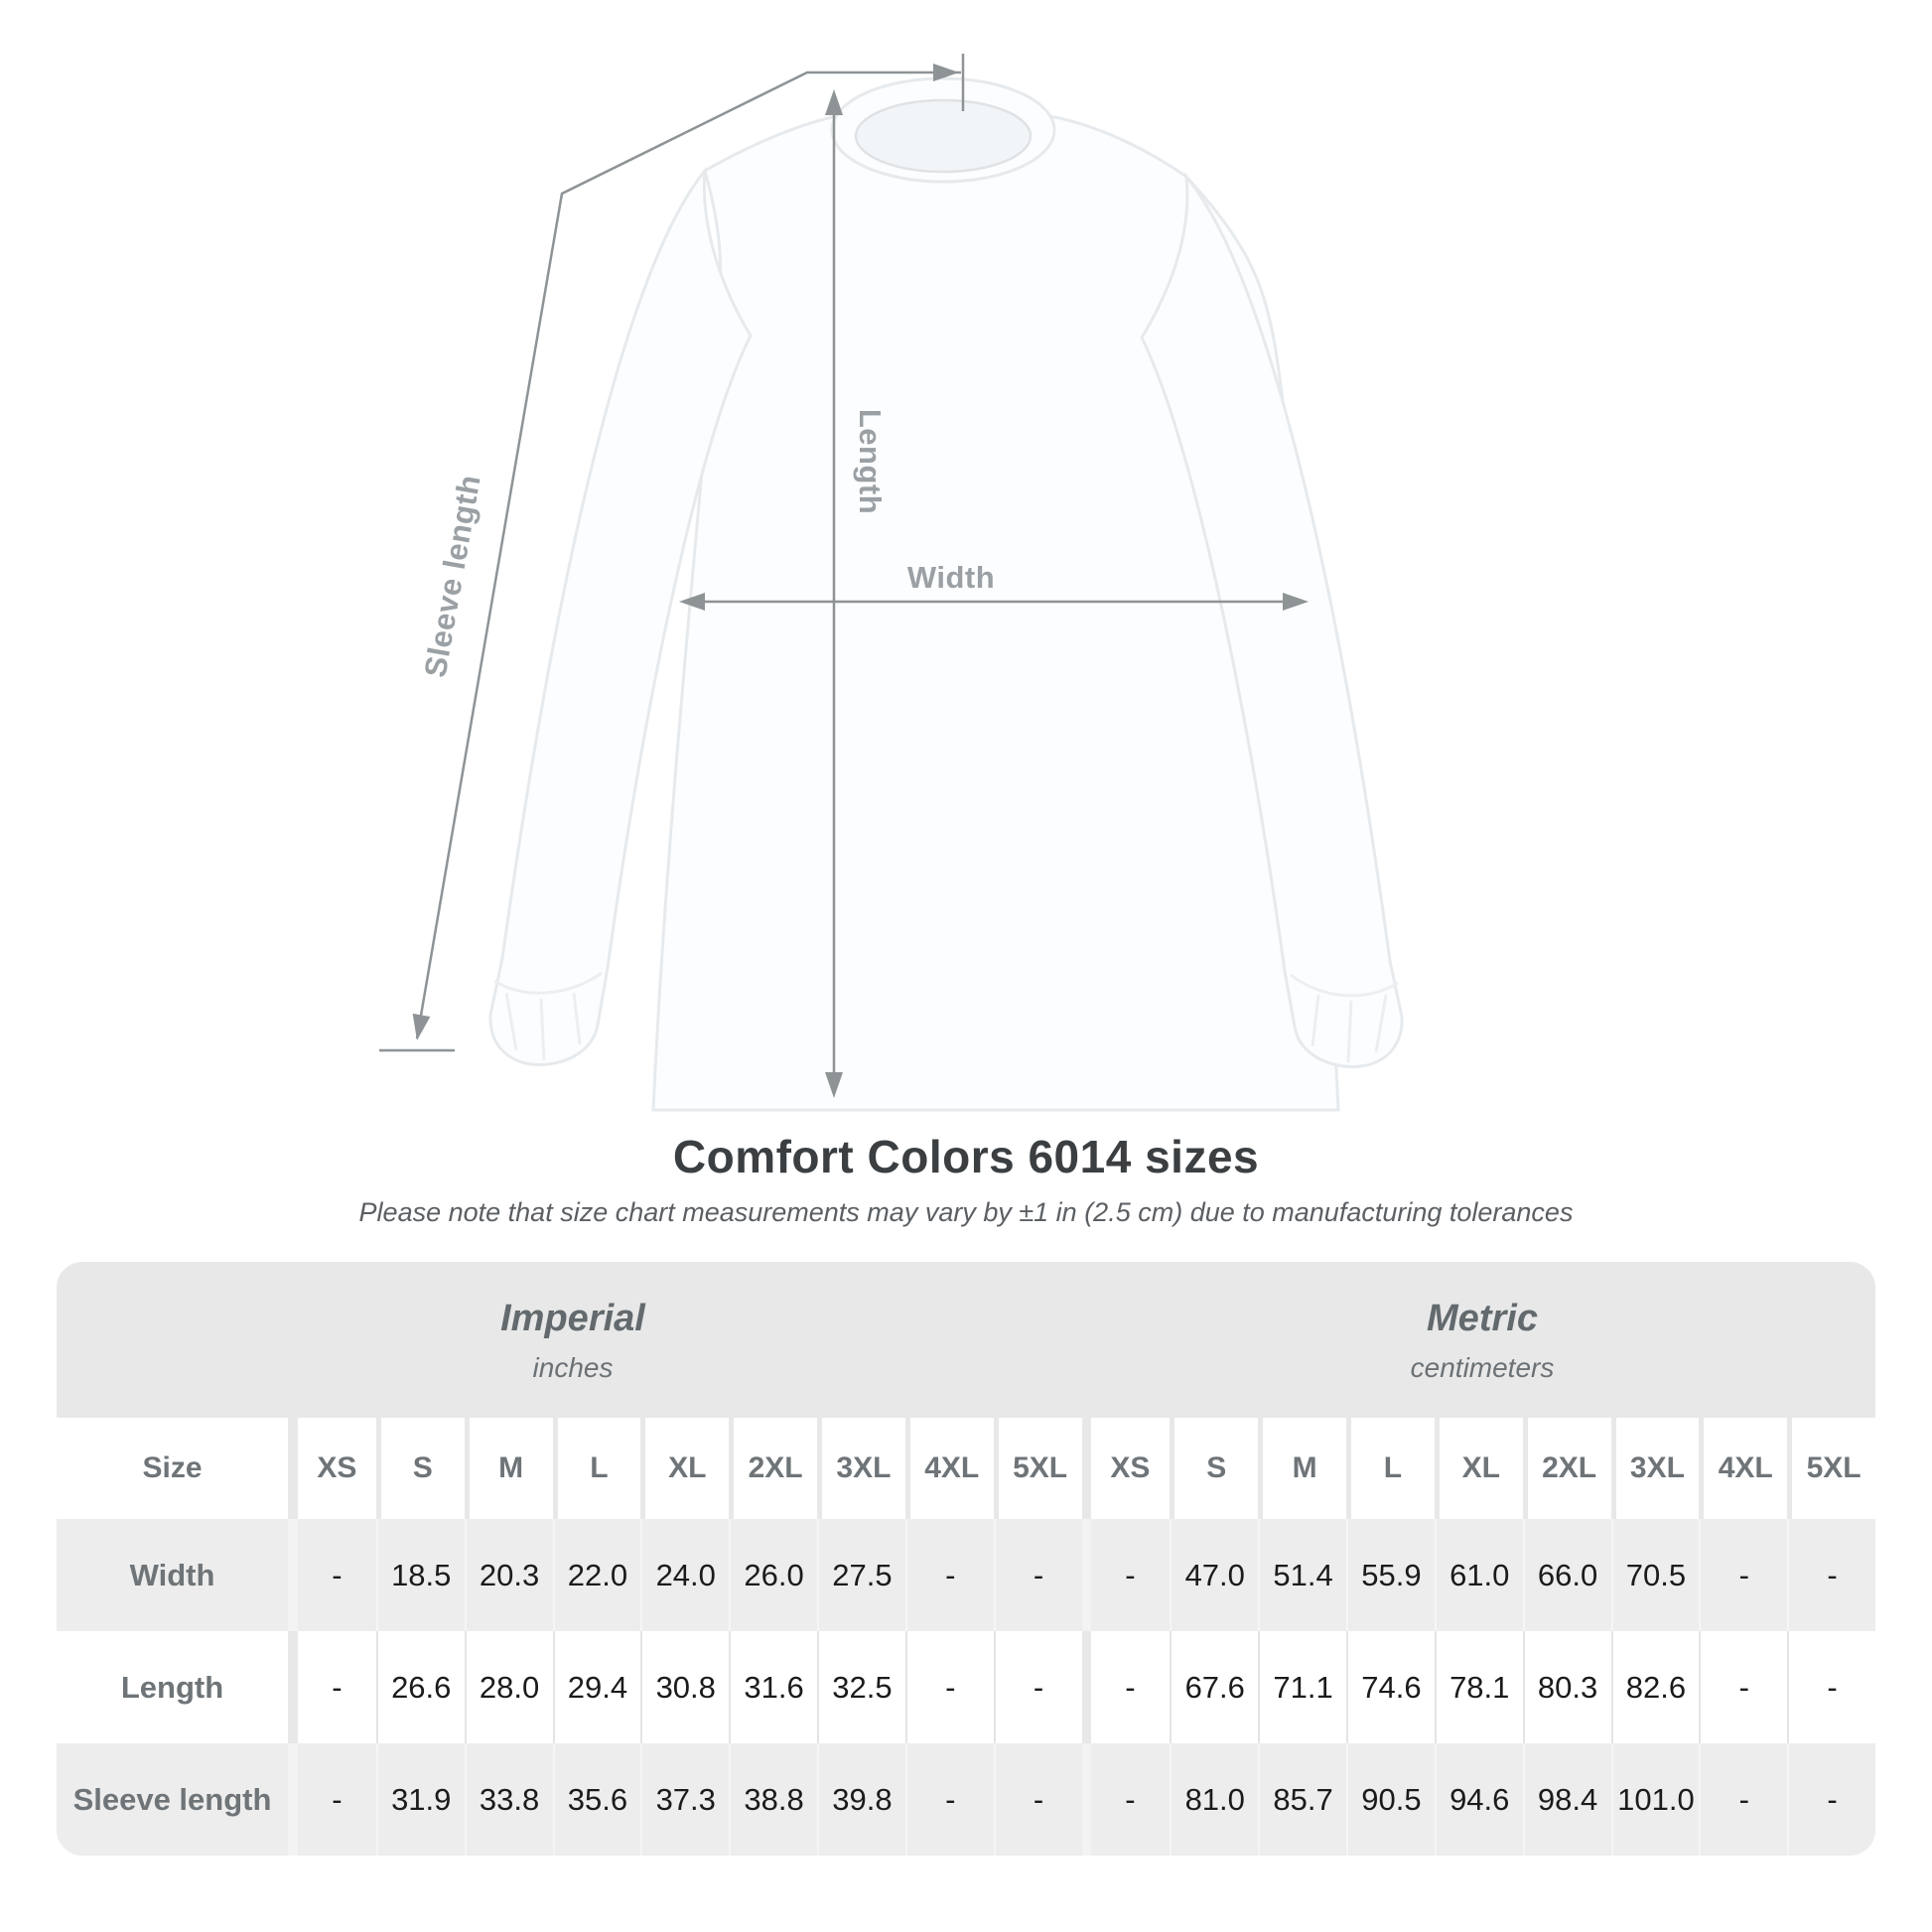  I want to click on size-header-imperial-5xl: 5XL, so click(1037, 1469).